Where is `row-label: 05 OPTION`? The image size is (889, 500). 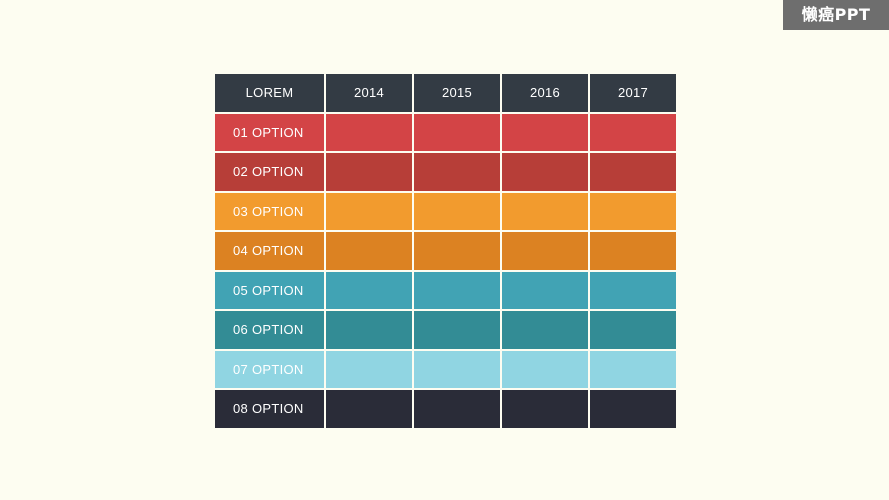 row-label: 05 OPTION is located at coordinates (269, 290).